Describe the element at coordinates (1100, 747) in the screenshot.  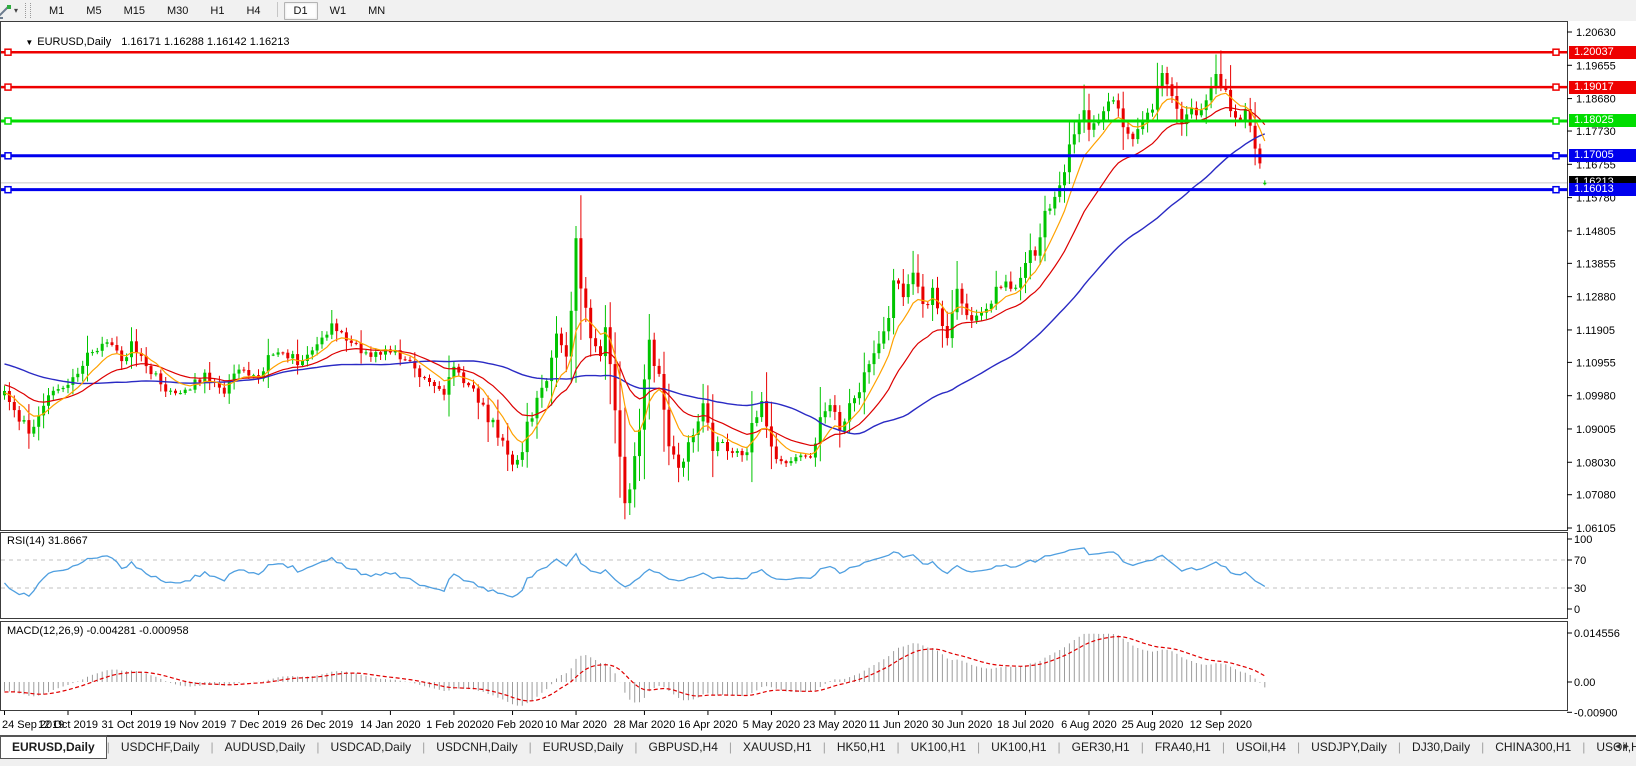
I see `chart-tab-ger30-h1: GER30,H1` at that location.